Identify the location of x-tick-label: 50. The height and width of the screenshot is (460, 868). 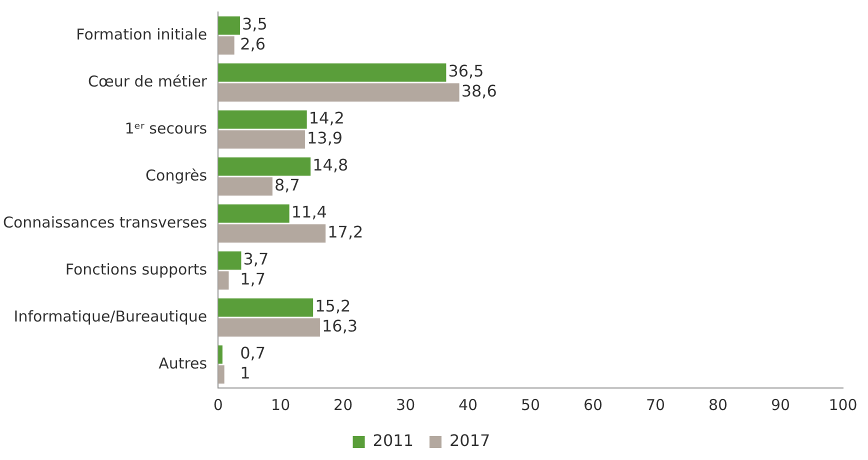
(530, 405).